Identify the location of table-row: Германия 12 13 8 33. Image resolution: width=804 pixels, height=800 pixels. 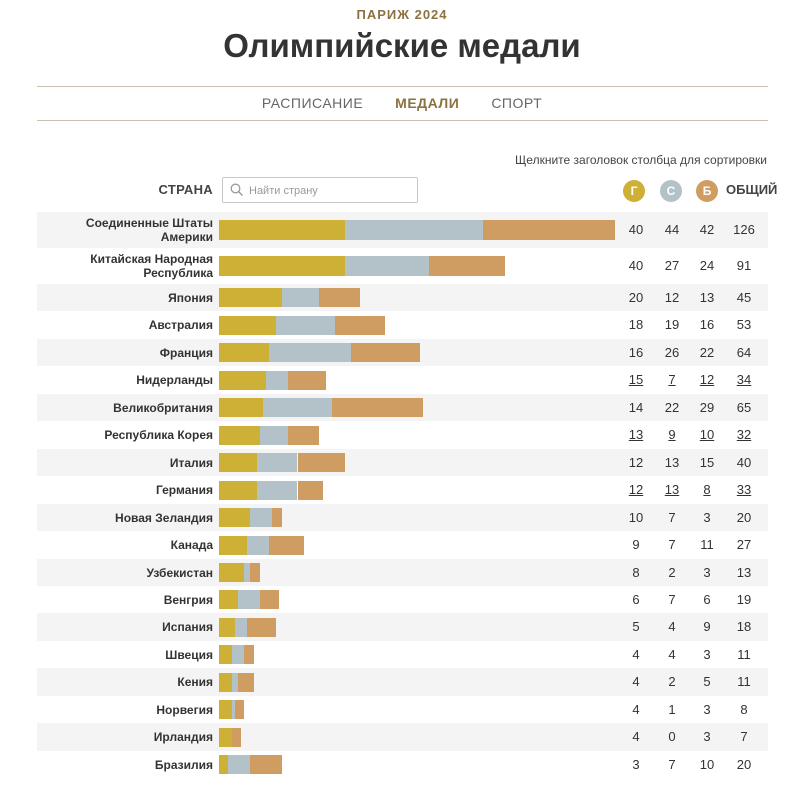
(402, 490).